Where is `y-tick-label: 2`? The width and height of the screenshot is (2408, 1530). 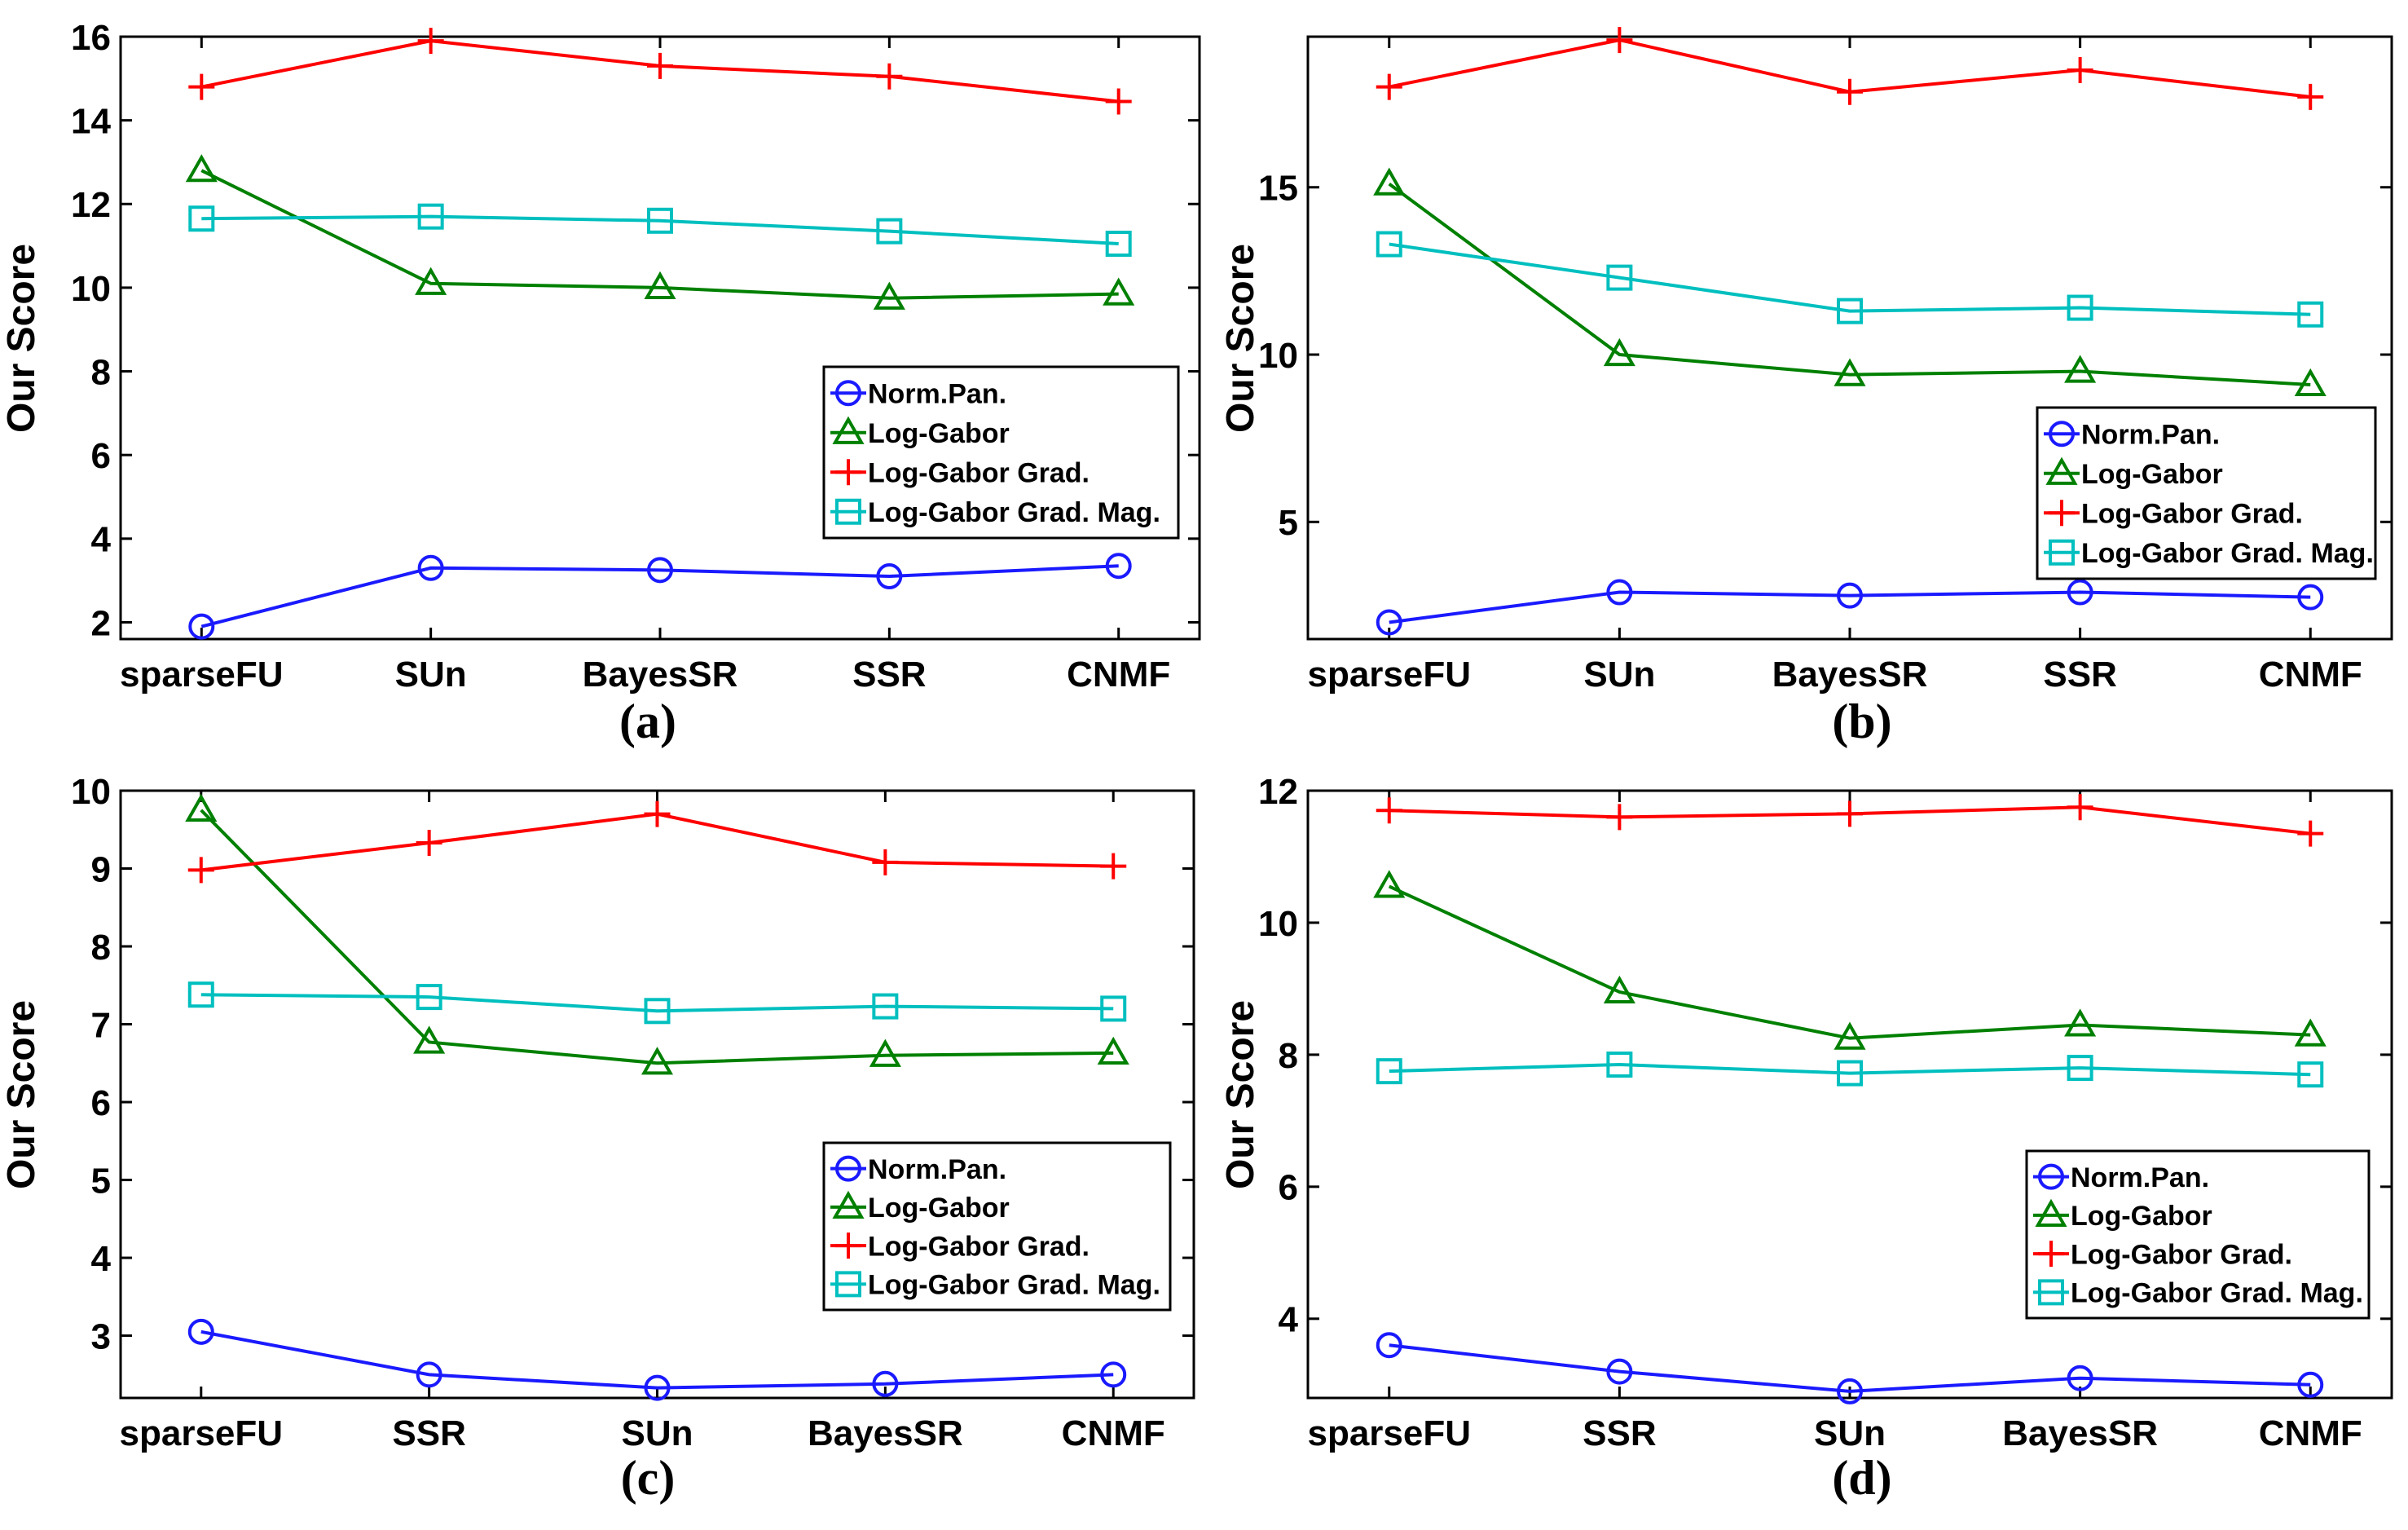 y-tick-label: 2 is located at coordinates (101, 623).